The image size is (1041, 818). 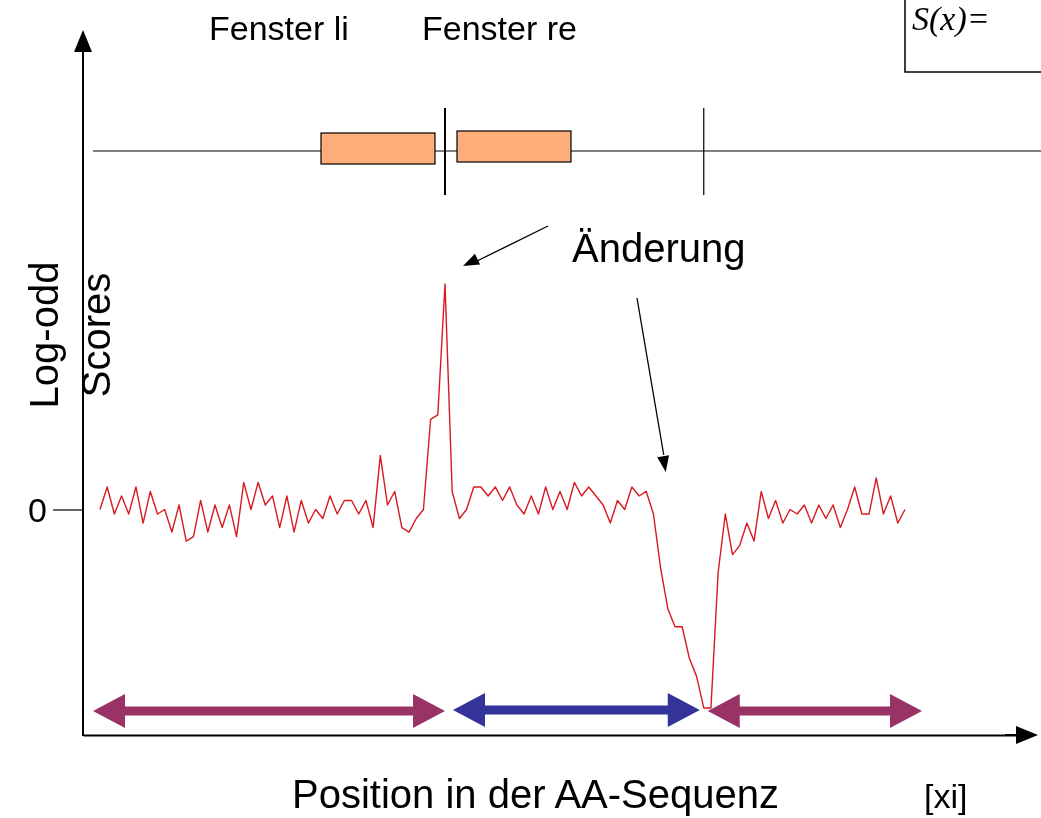 What do you see at coordinates (946, 796) in the screenshot?
I see `text: [xi]` at bounding box center [946, 796].